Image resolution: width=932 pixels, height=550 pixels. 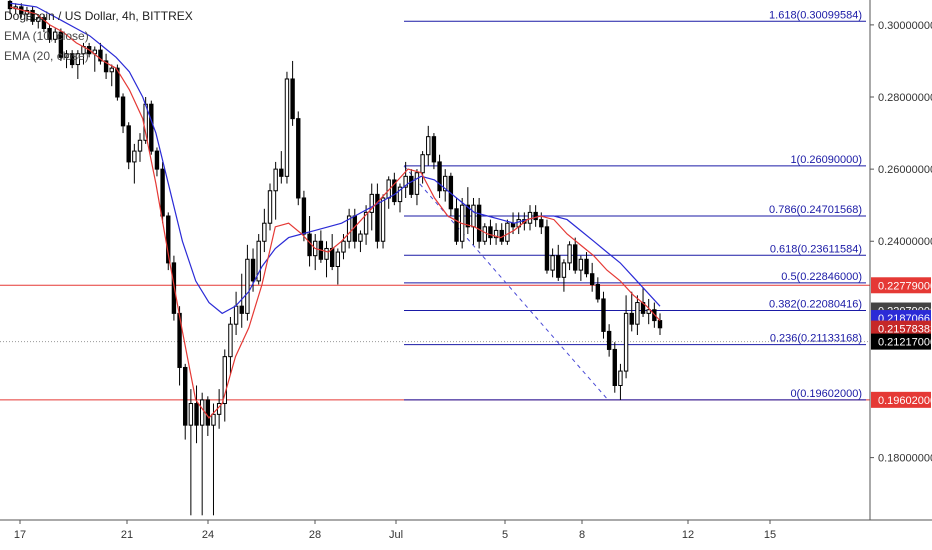 I want to click on fib-level-label: 1(0.26090000), so click(x=826, y=160).